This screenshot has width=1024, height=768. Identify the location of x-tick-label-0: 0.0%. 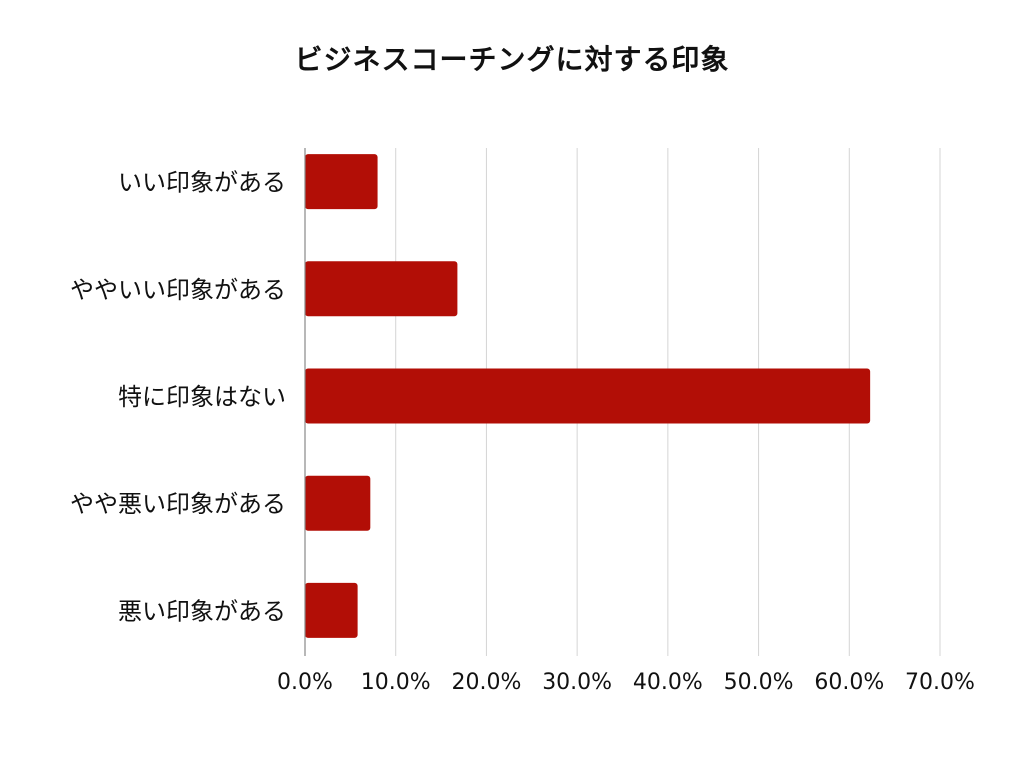
(305, 682).